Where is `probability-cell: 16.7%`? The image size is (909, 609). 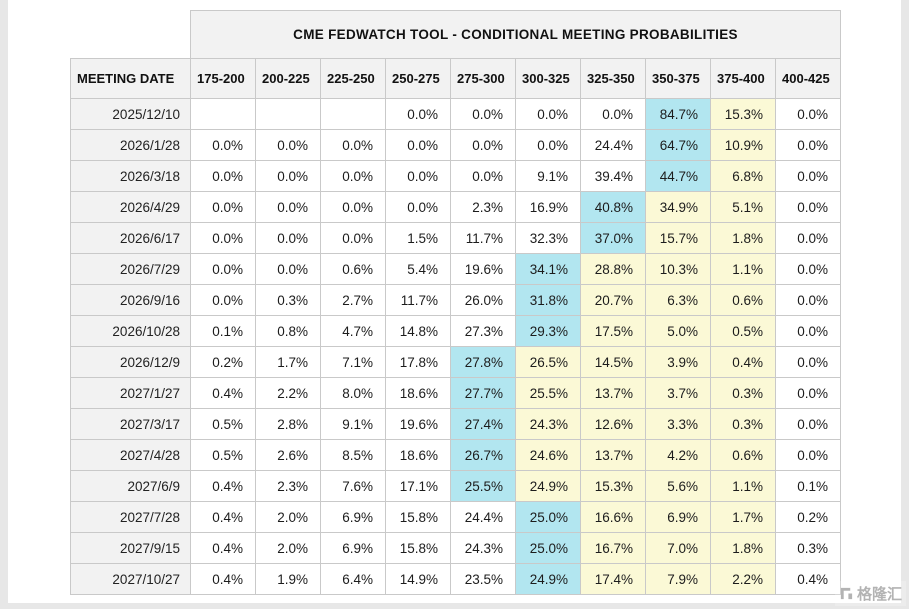 probability-cell: 16.7% is located at coordinates (613, 548).